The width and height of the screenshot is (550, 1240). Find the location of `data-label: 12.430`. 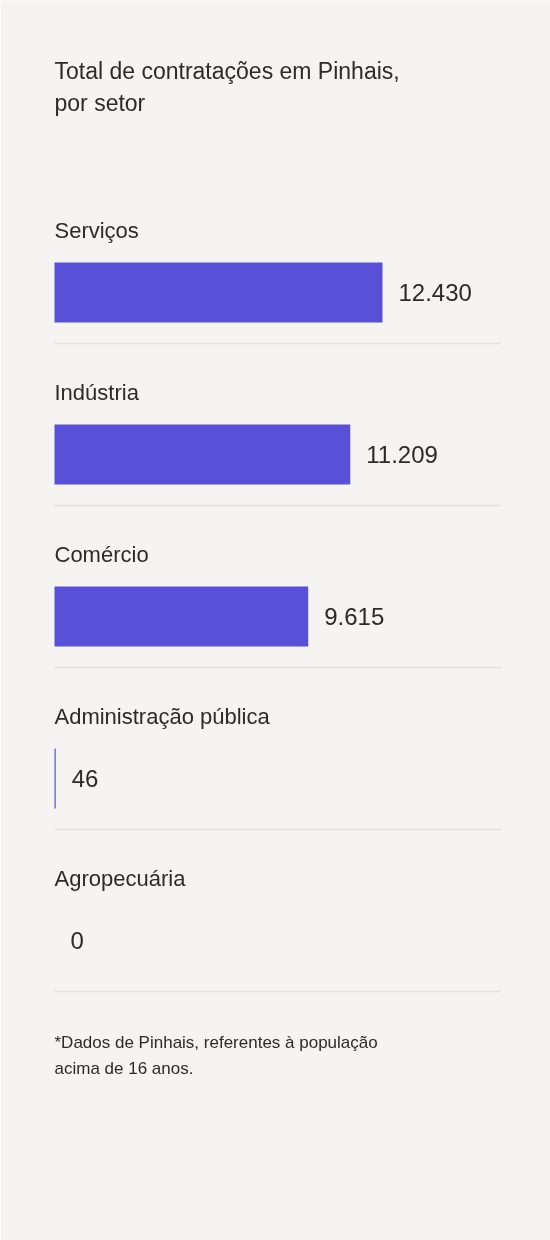

data-label: 12.430 is located at coordinates (435, 292).